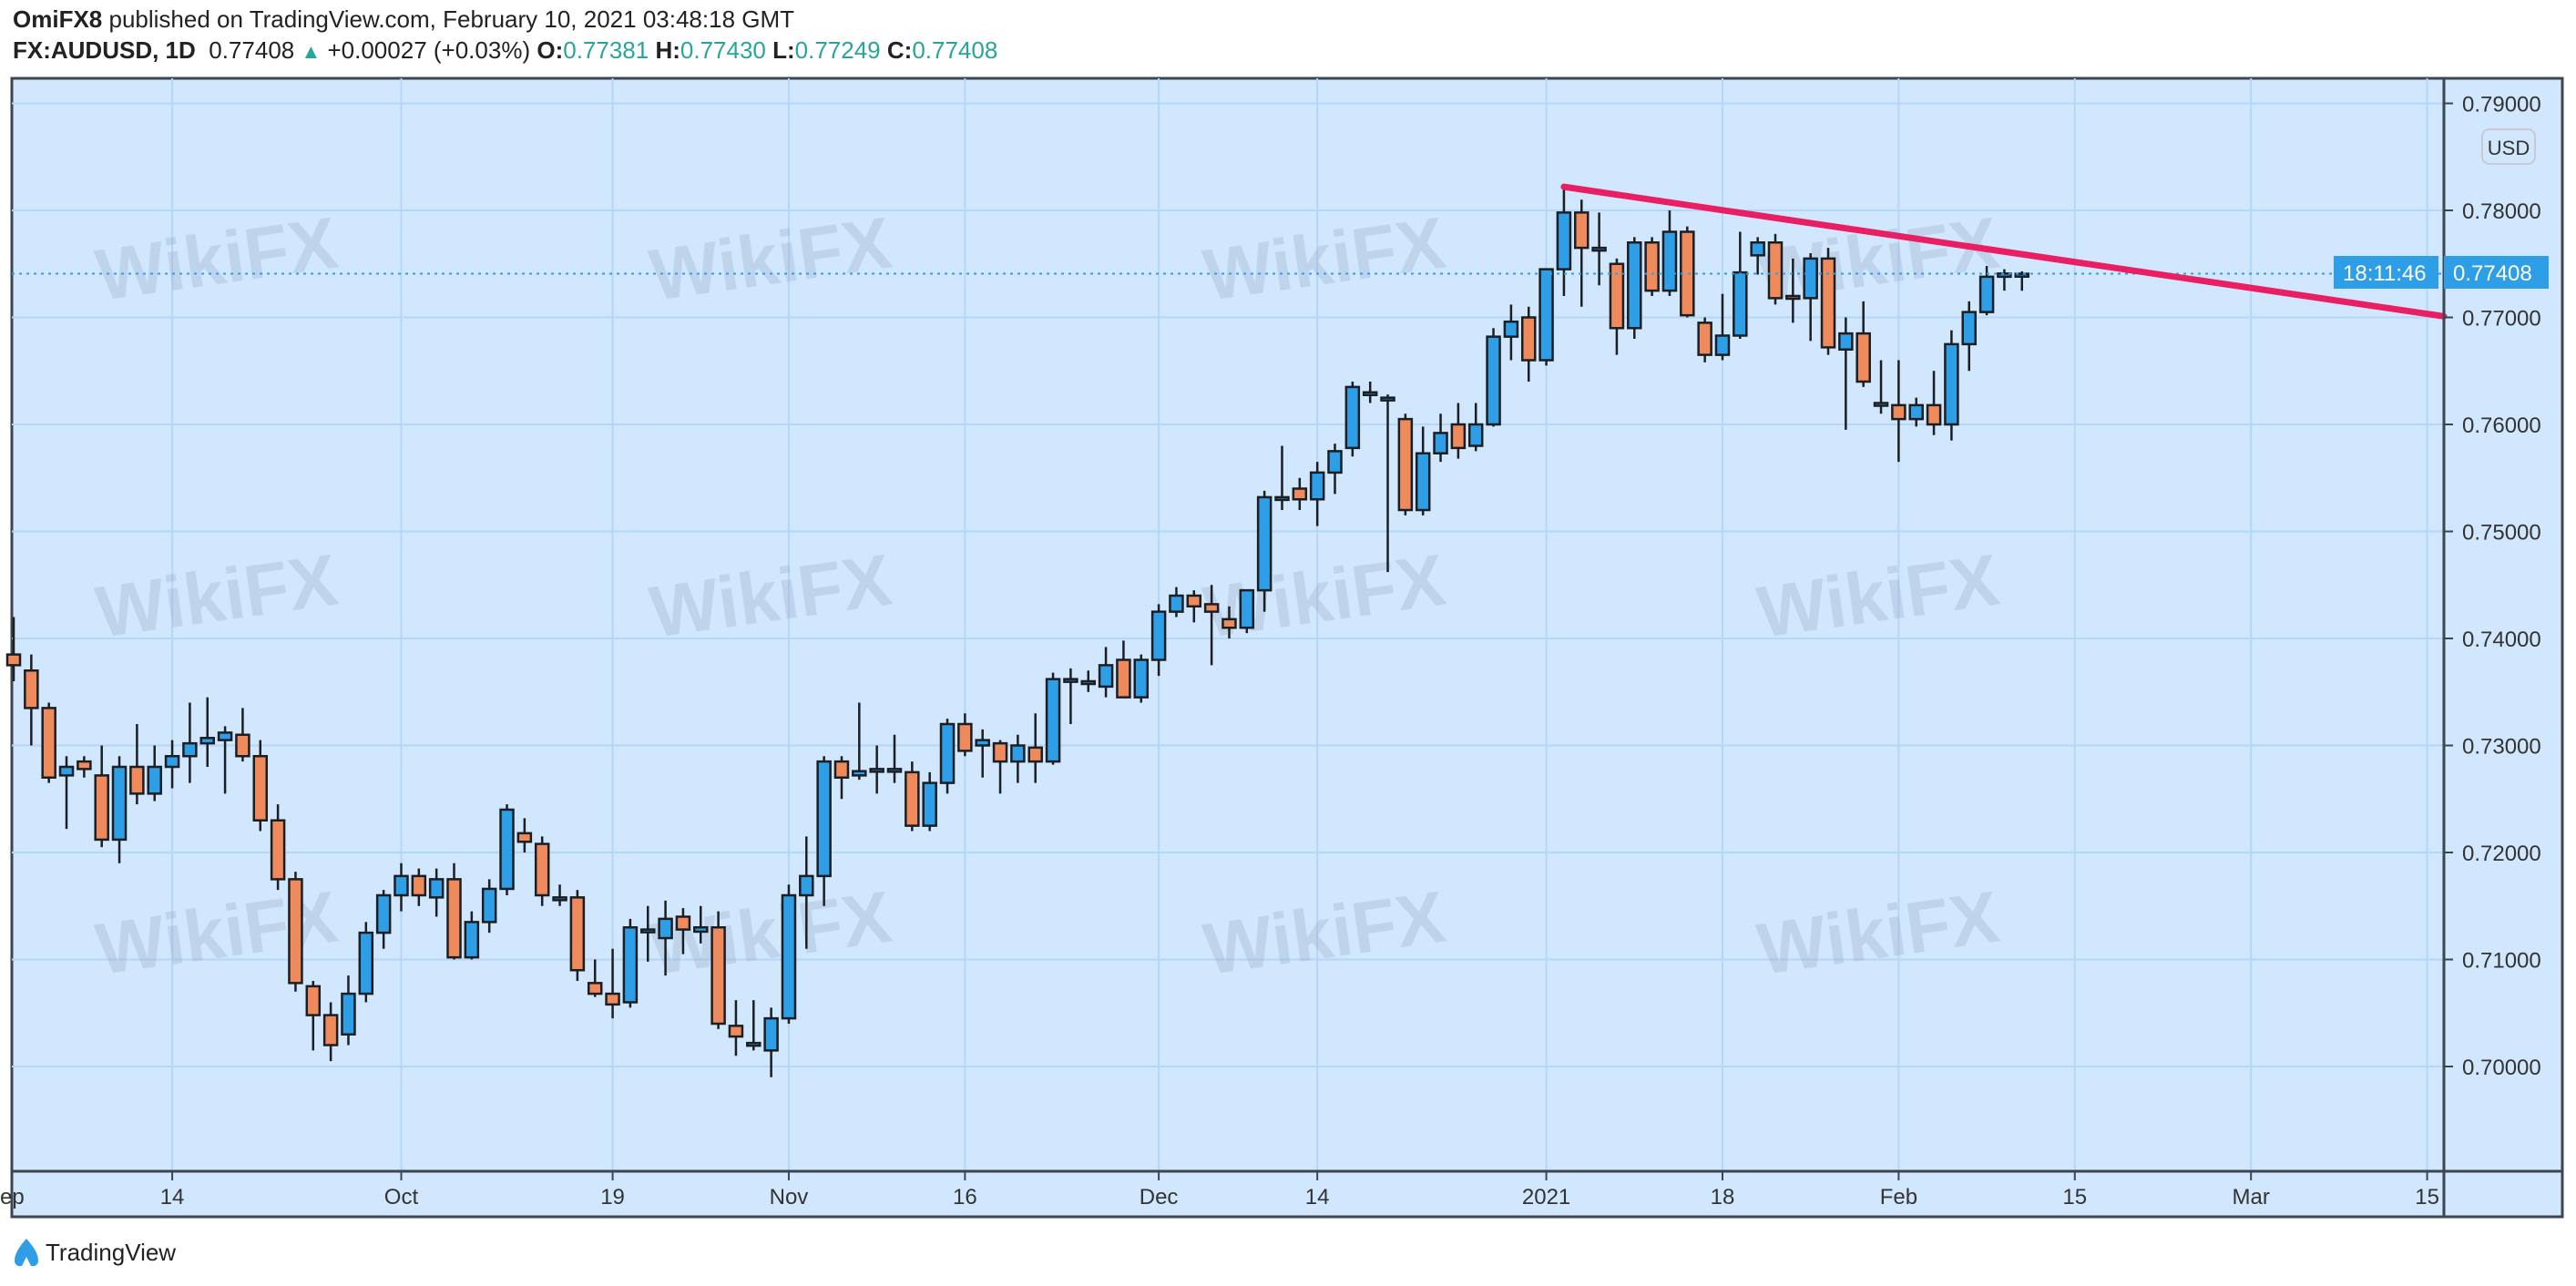  I want to click on author-name: OmiFX8, so click(58, 19).